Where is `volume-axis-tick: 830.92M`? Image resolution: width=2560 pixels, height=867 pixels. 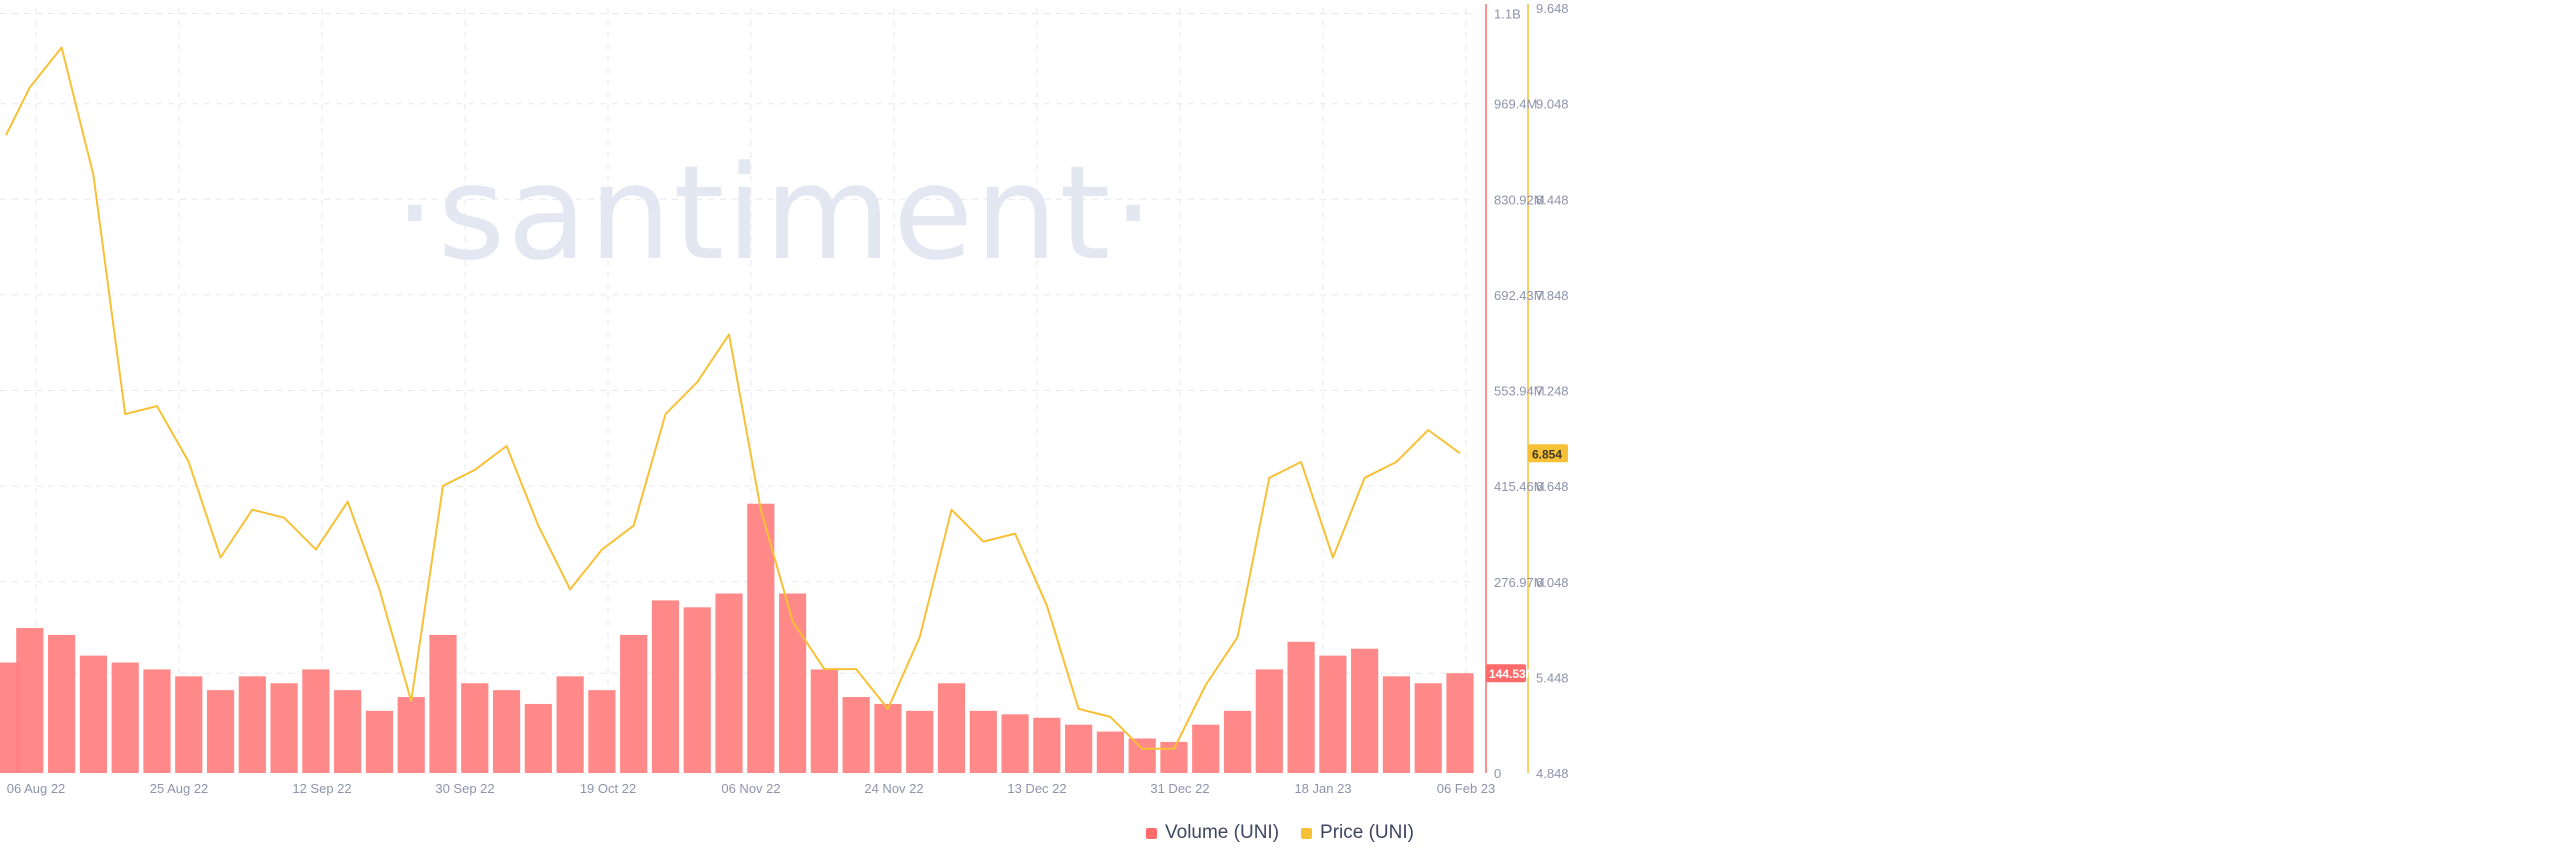
volume-axis-tick: 830.92M is located at coordinates (1519, 199).